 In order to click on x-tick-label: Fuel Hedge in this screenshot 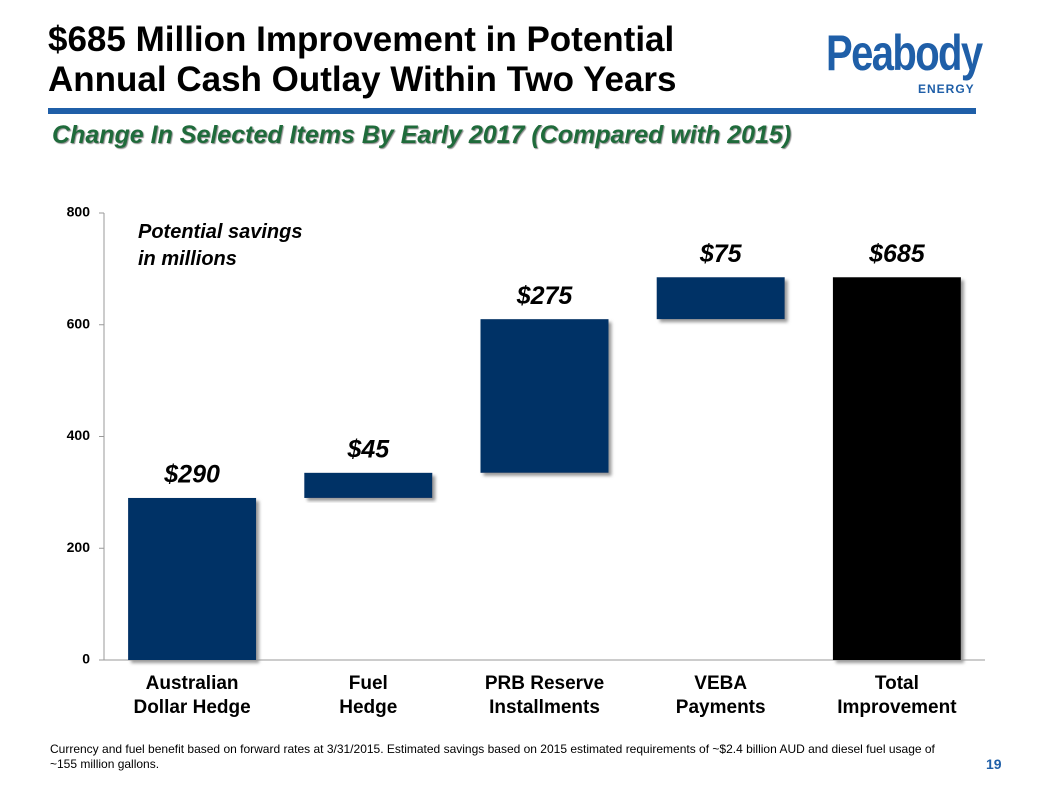, I will do `click(368, 695)`.